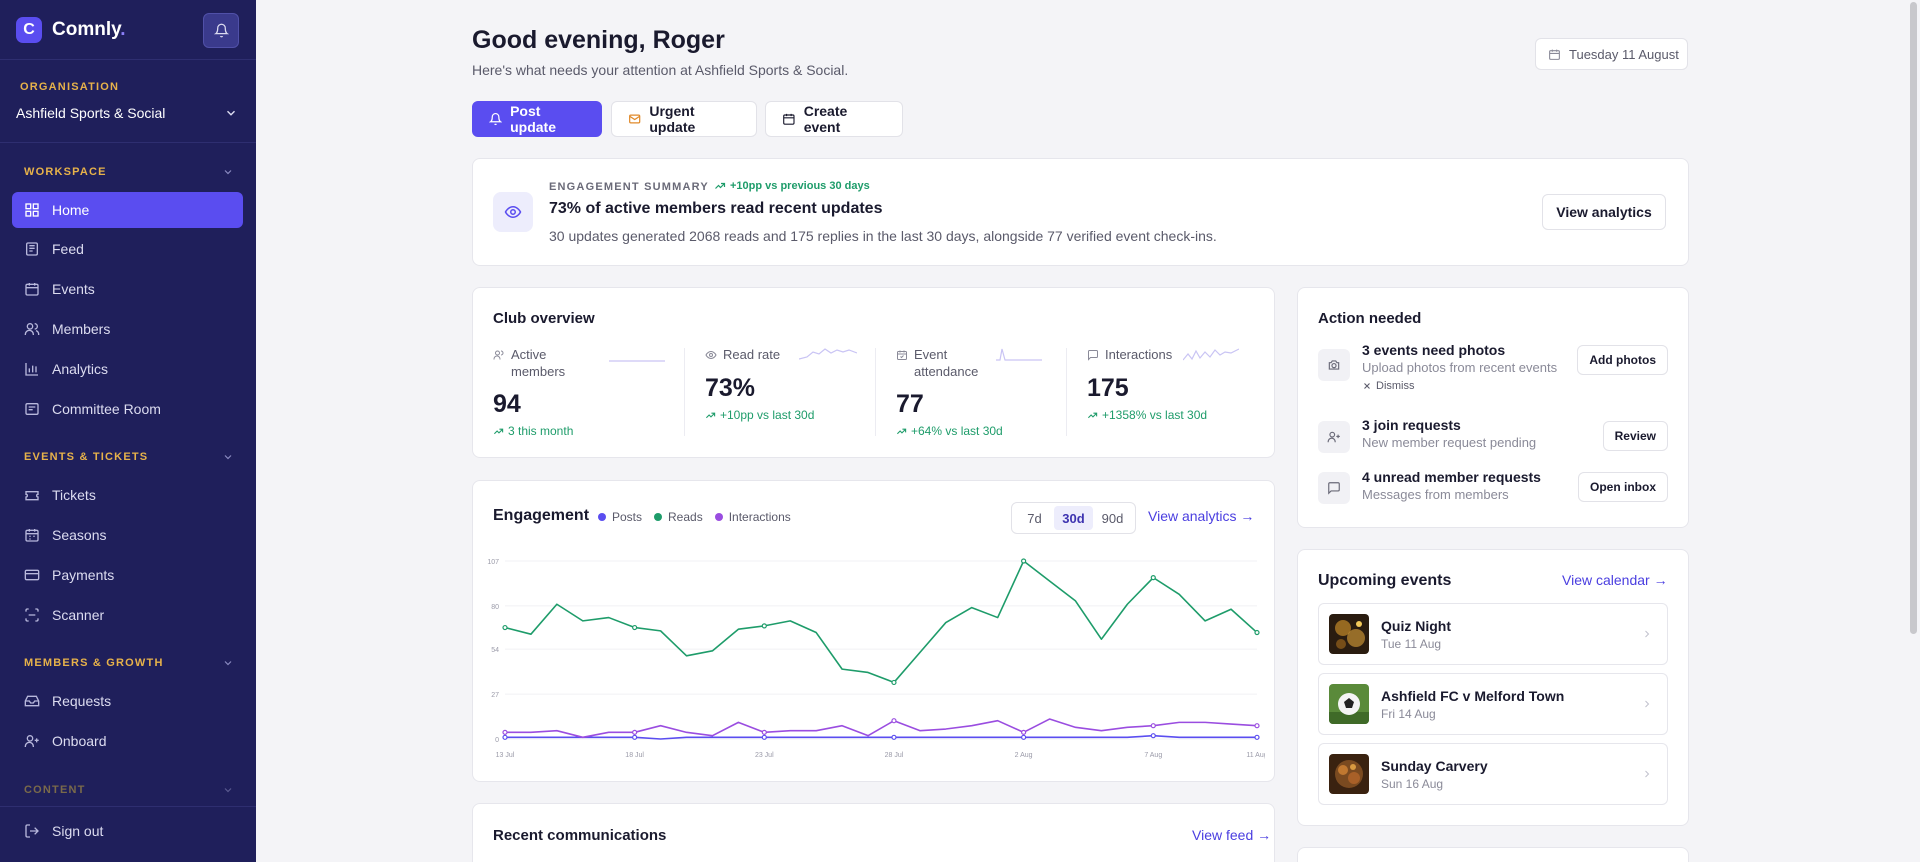 The height and width of the screenshot is (862, 1920). Describe the element at coordinates (32, 496) in the screenshot. I see `ticket-icon` at that location.